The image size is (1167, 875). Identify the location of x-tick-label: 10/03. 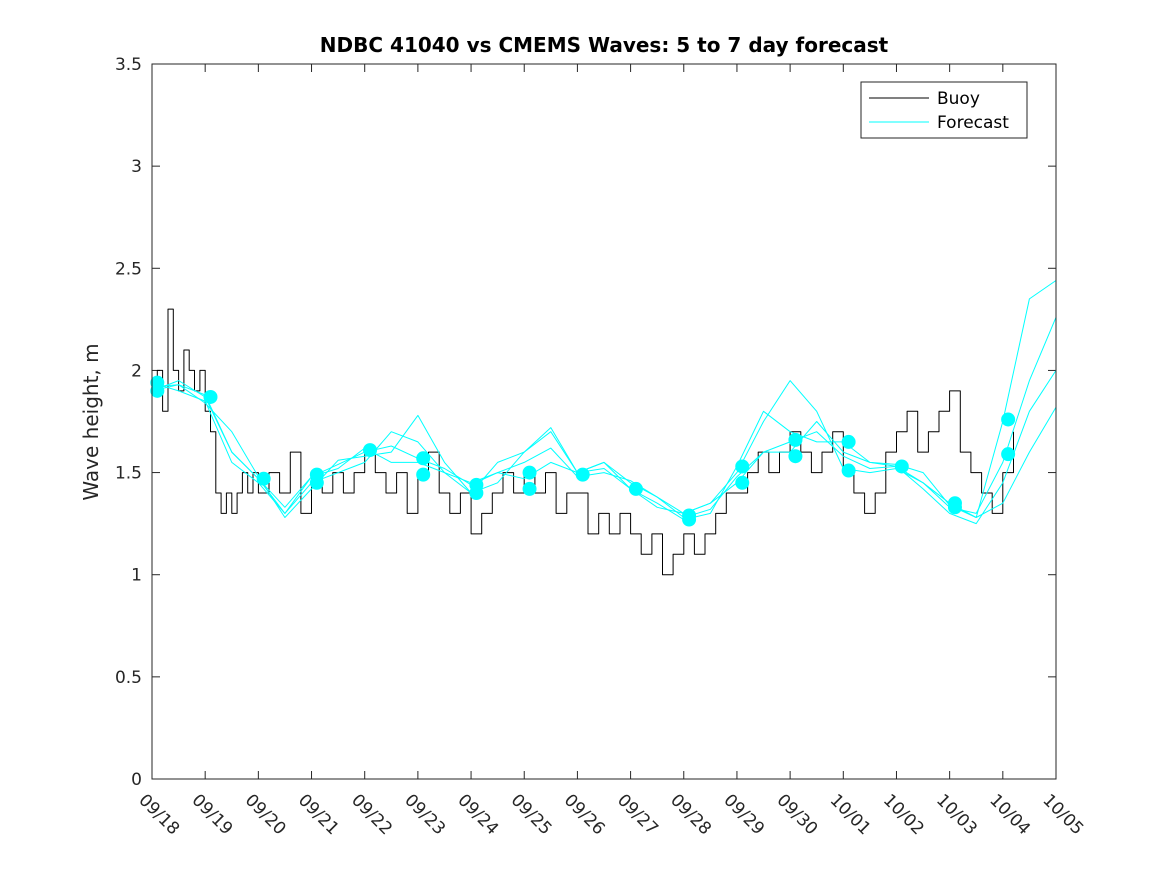
(956, 814).